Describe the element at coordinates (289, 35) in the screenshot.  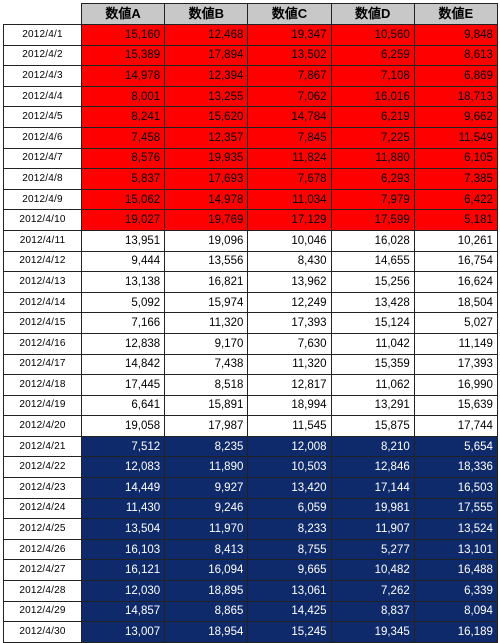
I see `value-cell-c: 19,347` at that location.